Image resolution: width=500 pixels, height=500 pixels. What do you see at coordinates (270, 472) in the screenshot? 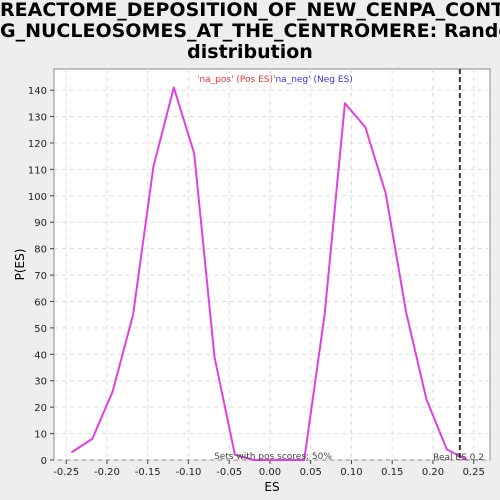
I see `x-tick-label: 0.00` at bounding box center [270, 472].